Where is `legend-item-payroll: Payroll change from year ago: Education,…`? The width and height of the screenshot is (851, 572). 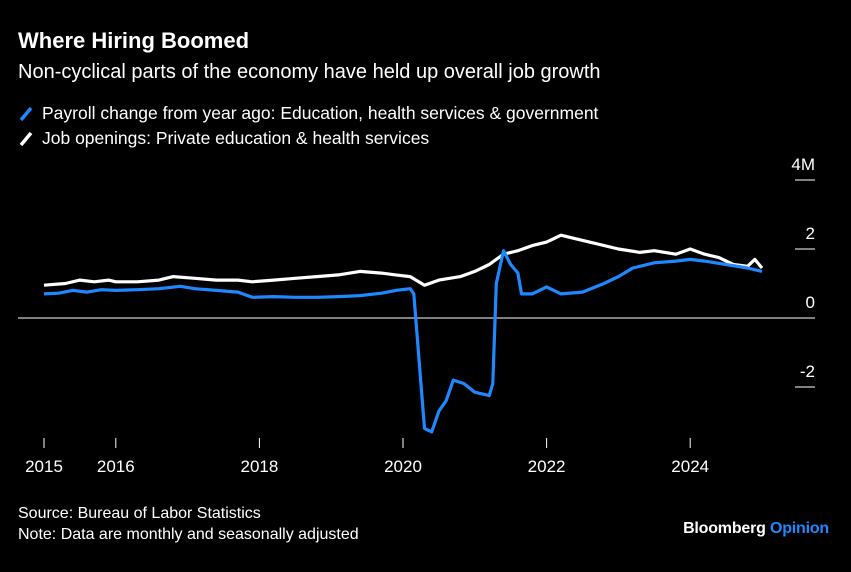 legend-item-payroll: Payroll change from year ago: Education,… is located at coordinates (308, 113).